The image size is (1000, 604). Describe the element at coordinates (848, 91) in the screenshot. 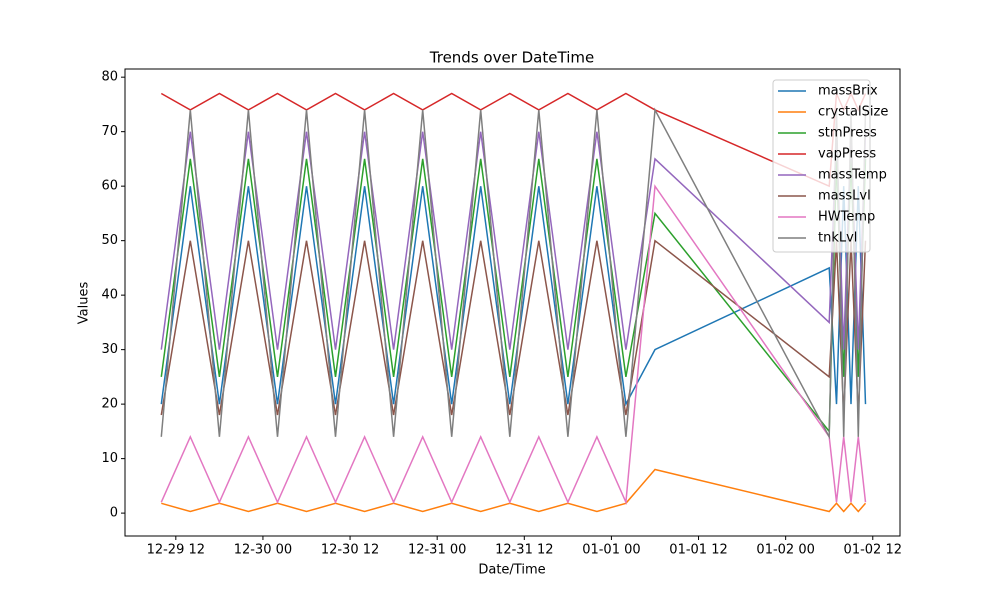

I see `legend-label: massBrix` at that location.